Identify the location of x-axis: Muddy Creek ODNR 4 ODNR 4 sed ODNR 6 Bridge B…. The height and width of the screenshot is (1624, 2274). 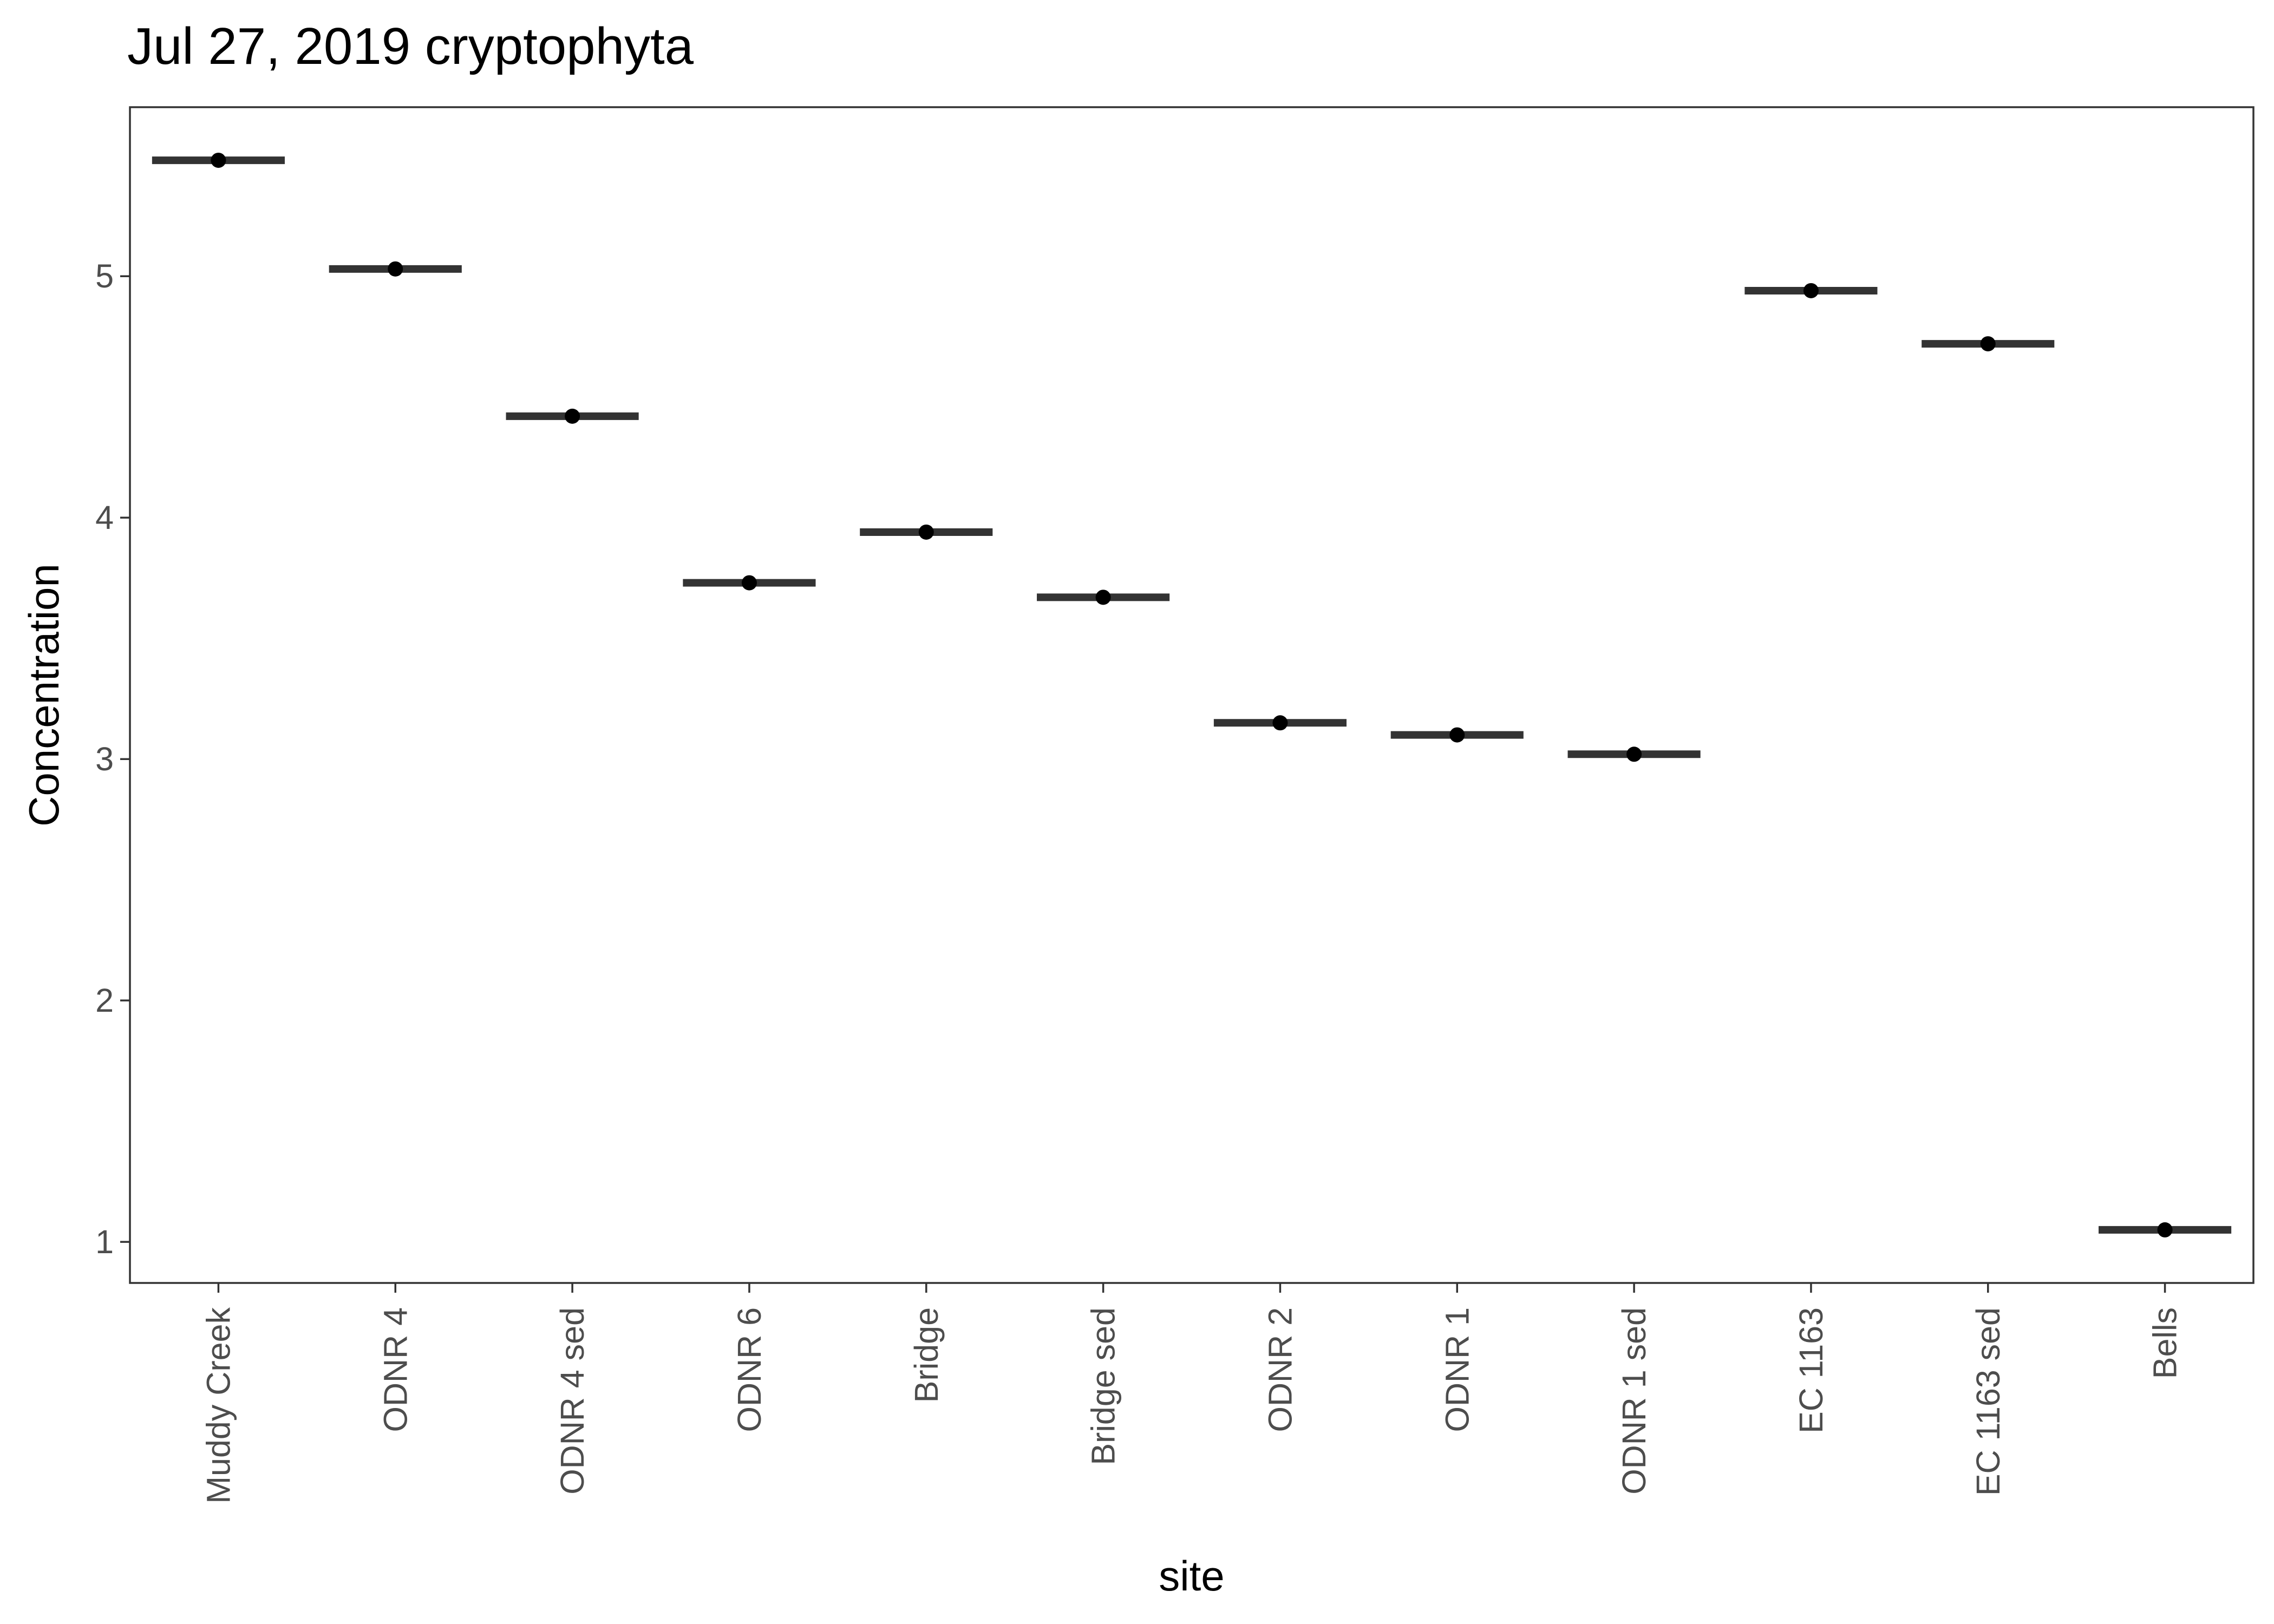
(1192, 1393).